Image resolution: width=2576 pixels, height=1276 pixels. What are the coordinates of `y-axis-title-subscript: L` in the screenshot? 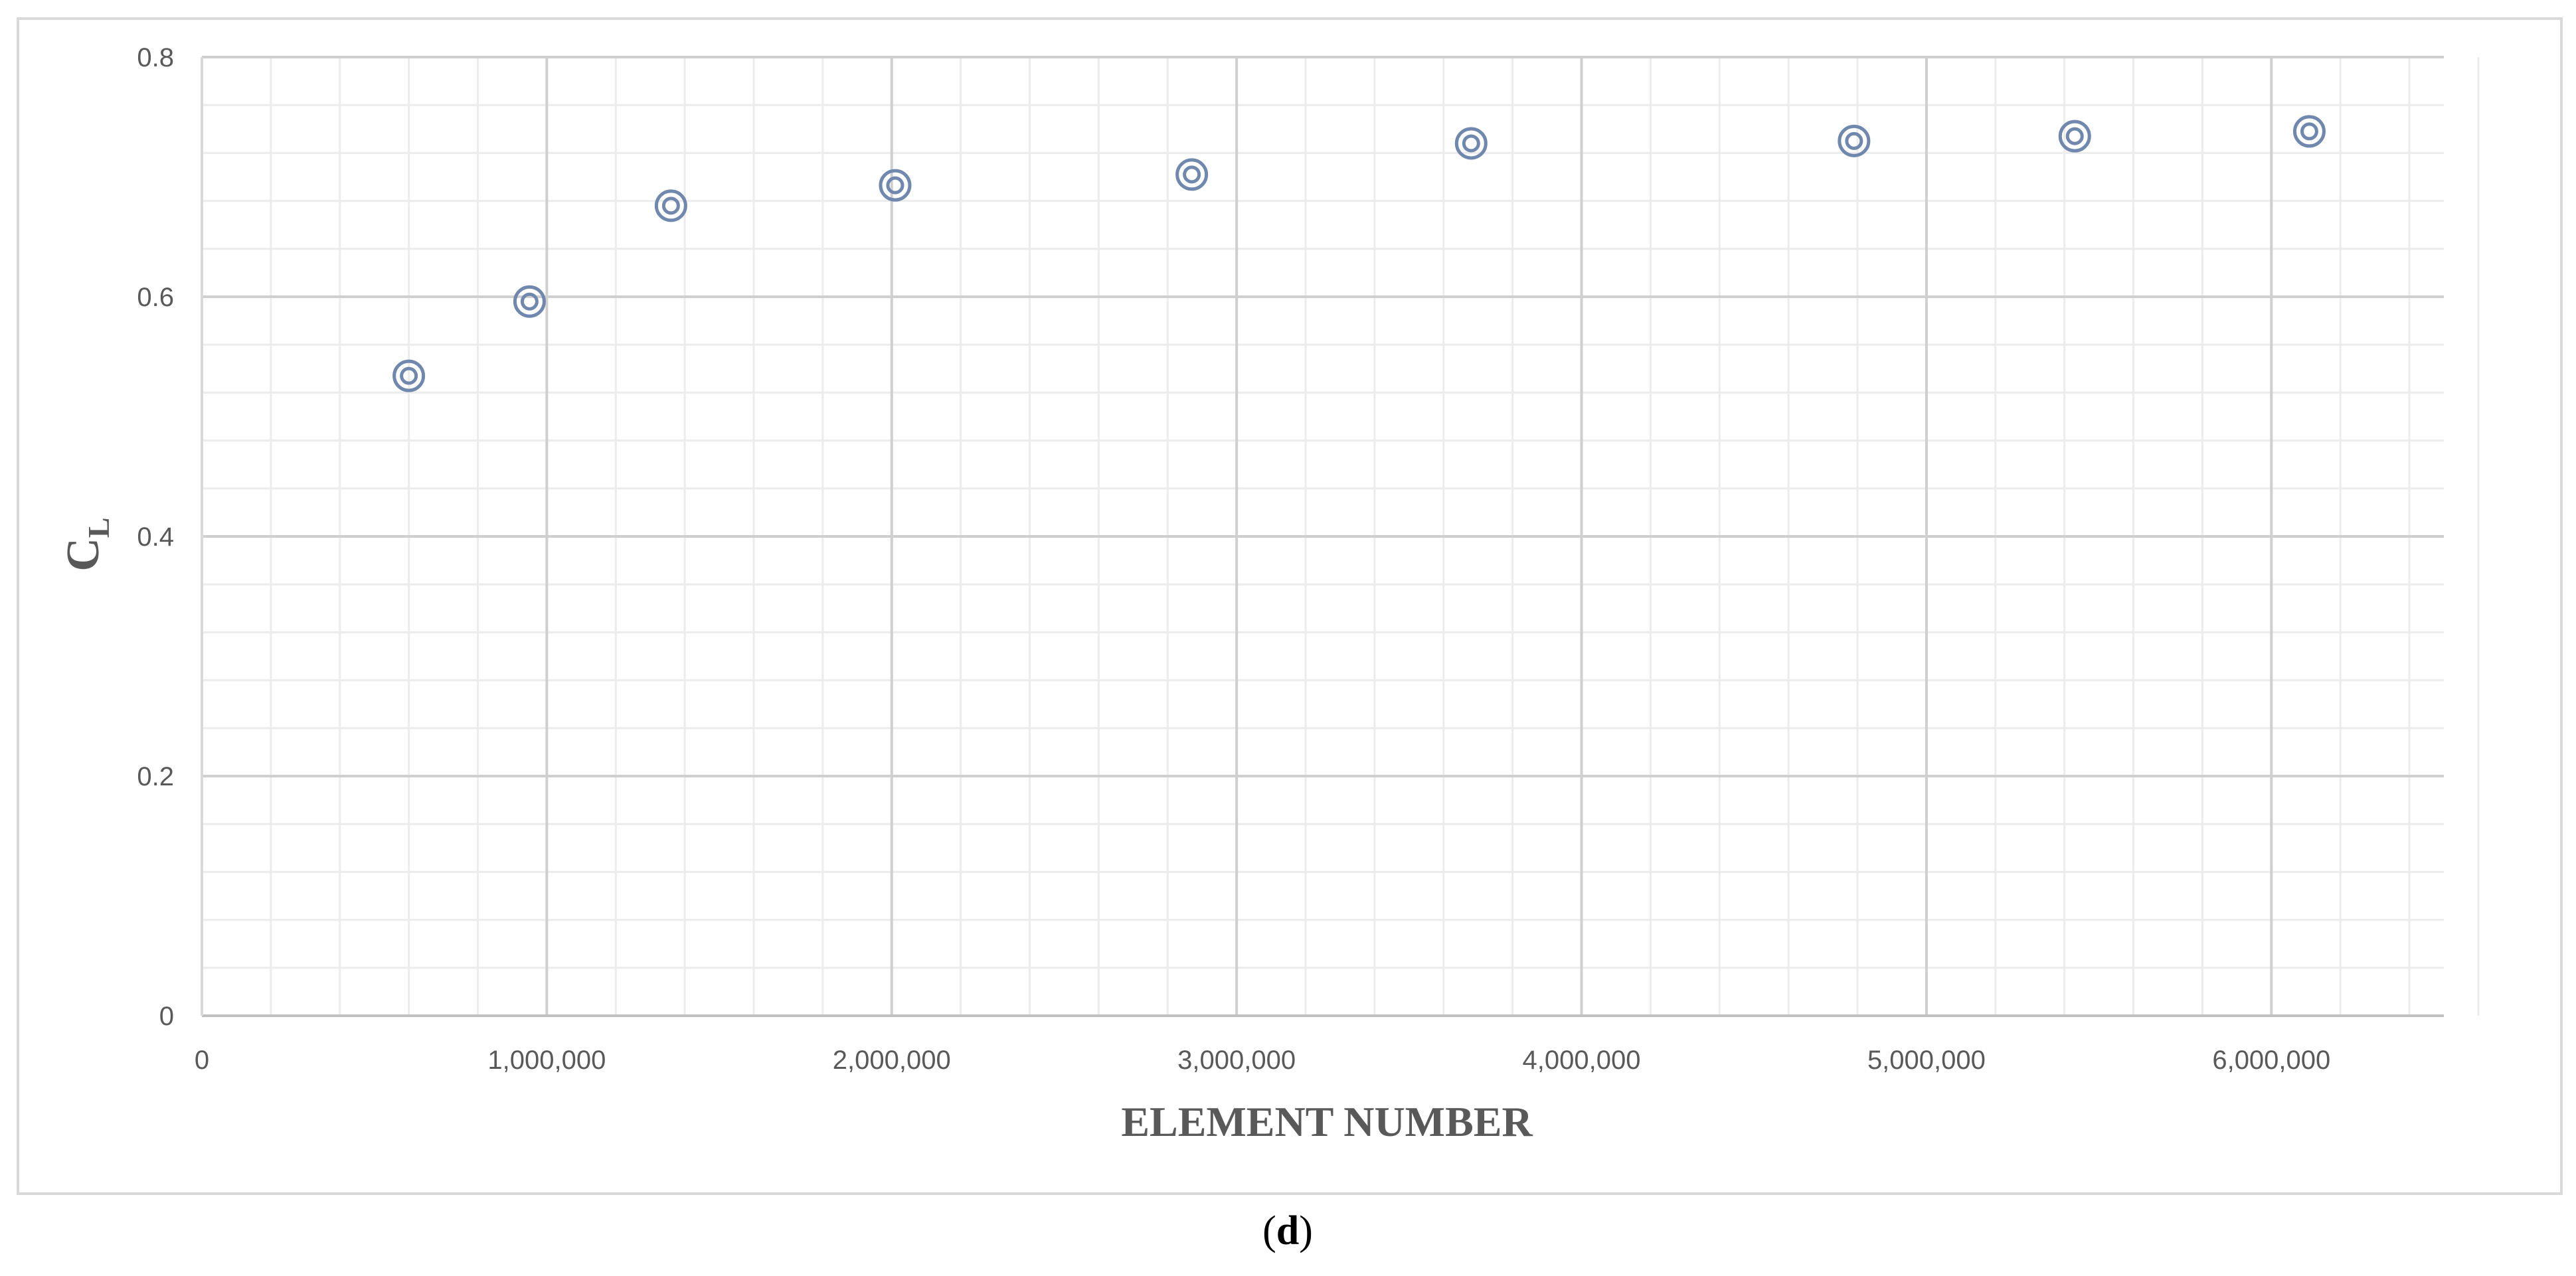 It's located at (99, 527).